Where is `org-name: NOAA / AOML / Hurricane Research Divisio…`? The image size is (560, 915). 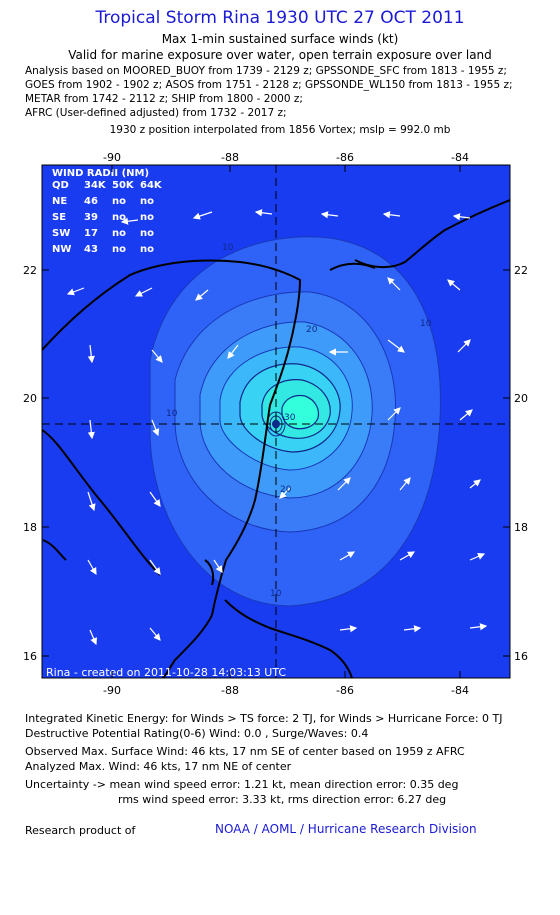
org-name: NOAA / AOML / Hurricane Research Divisio… is located at coordinates (346, 829).